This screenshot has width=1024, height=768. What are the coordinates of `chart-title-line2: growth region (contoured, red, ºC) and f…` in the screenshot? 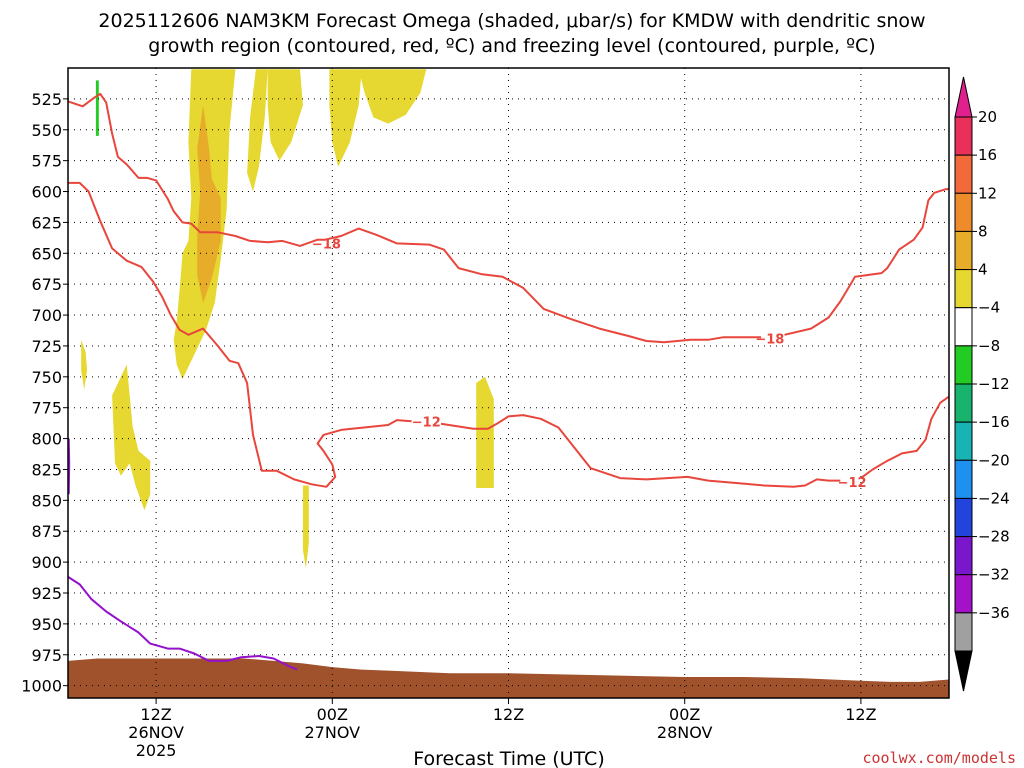 It's located at (511, 46).